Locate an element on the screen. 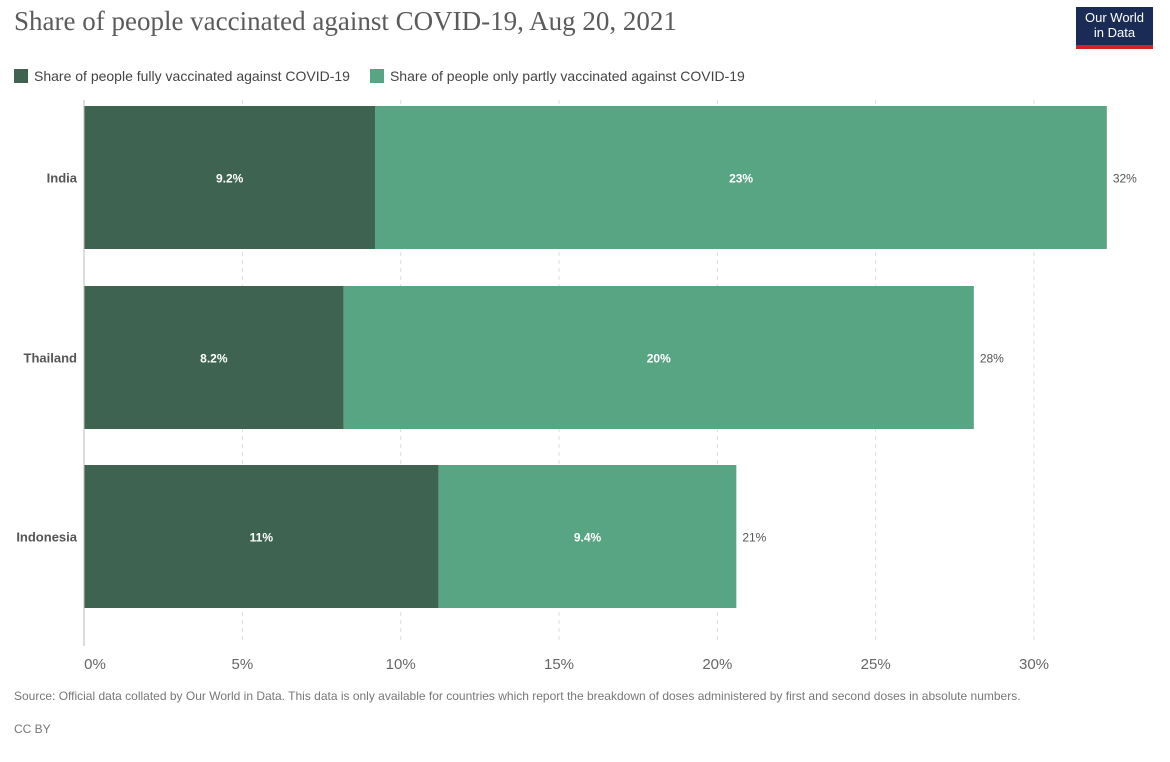 This screenshot has width=1170, height=762. x-tick-label: 5% is located at coordinates (242, 664).